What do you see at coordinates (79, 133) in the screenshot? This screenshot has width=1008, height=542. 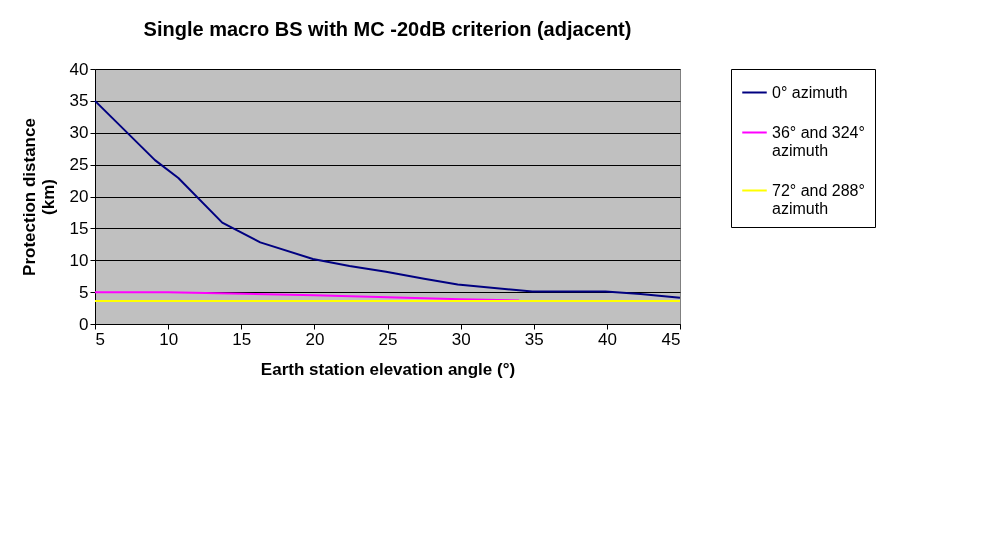 I see `y-tick-label: 30` at bounding box center [79, 133].